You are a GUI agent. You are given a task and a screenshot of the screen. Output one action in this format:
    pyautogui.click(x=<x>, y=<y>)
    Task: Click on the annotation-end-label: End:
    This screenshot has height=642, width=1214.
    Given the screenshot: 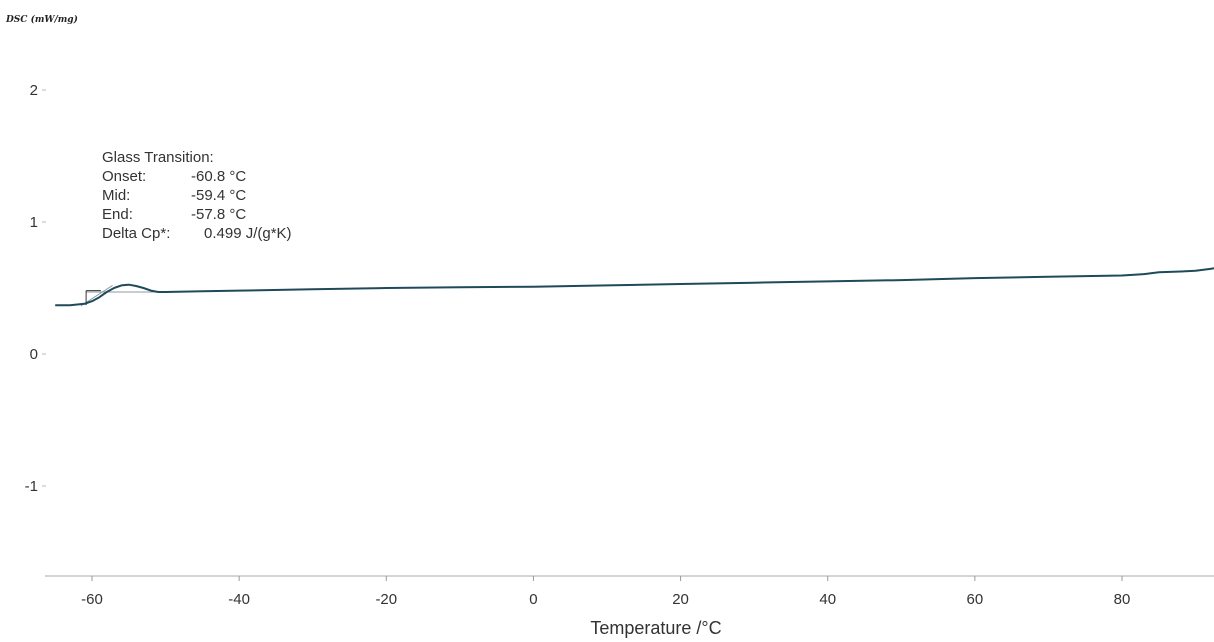 What is the action you would take?
    pyautogui.click(x=117, y=214)
    